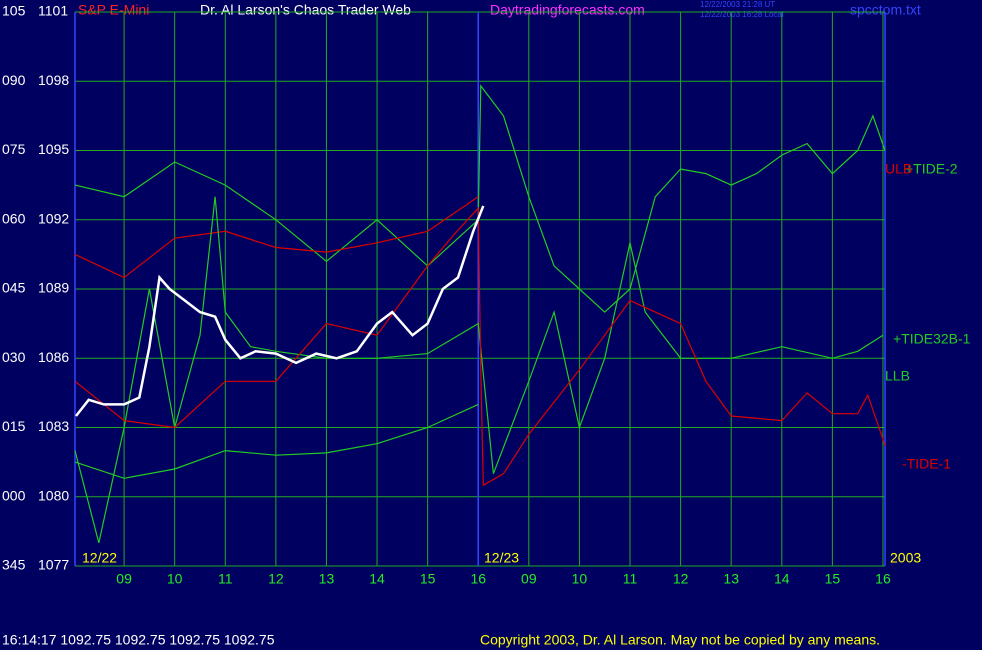 The width and height of the screenshot is (982, 650). Describe the element at coordinates (885, 10) in the screenshot. I see `file-name: spcctom.txt` at that location.